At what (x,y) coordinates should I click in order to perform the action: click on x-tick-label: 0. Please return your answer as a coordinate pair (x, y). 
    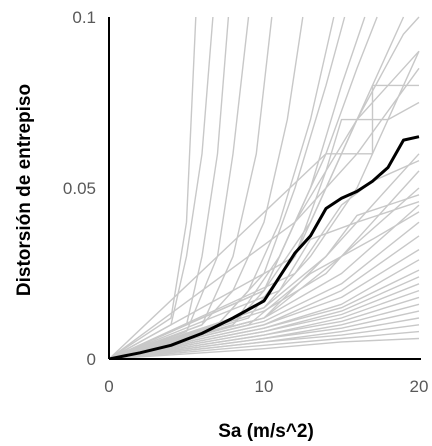
    Looking at the image, I should click on (108, 386).